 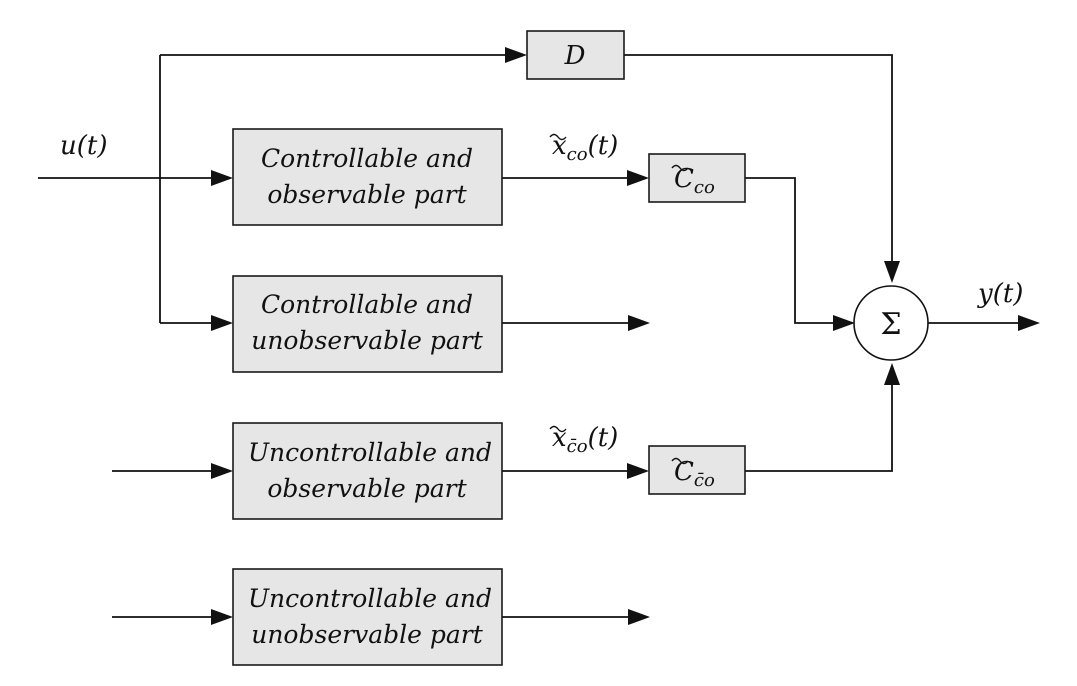 What do you see at coordinates (758, 162) in the screenshot?
I see `wire-d-to-sum` at bounding box center [758, 162].